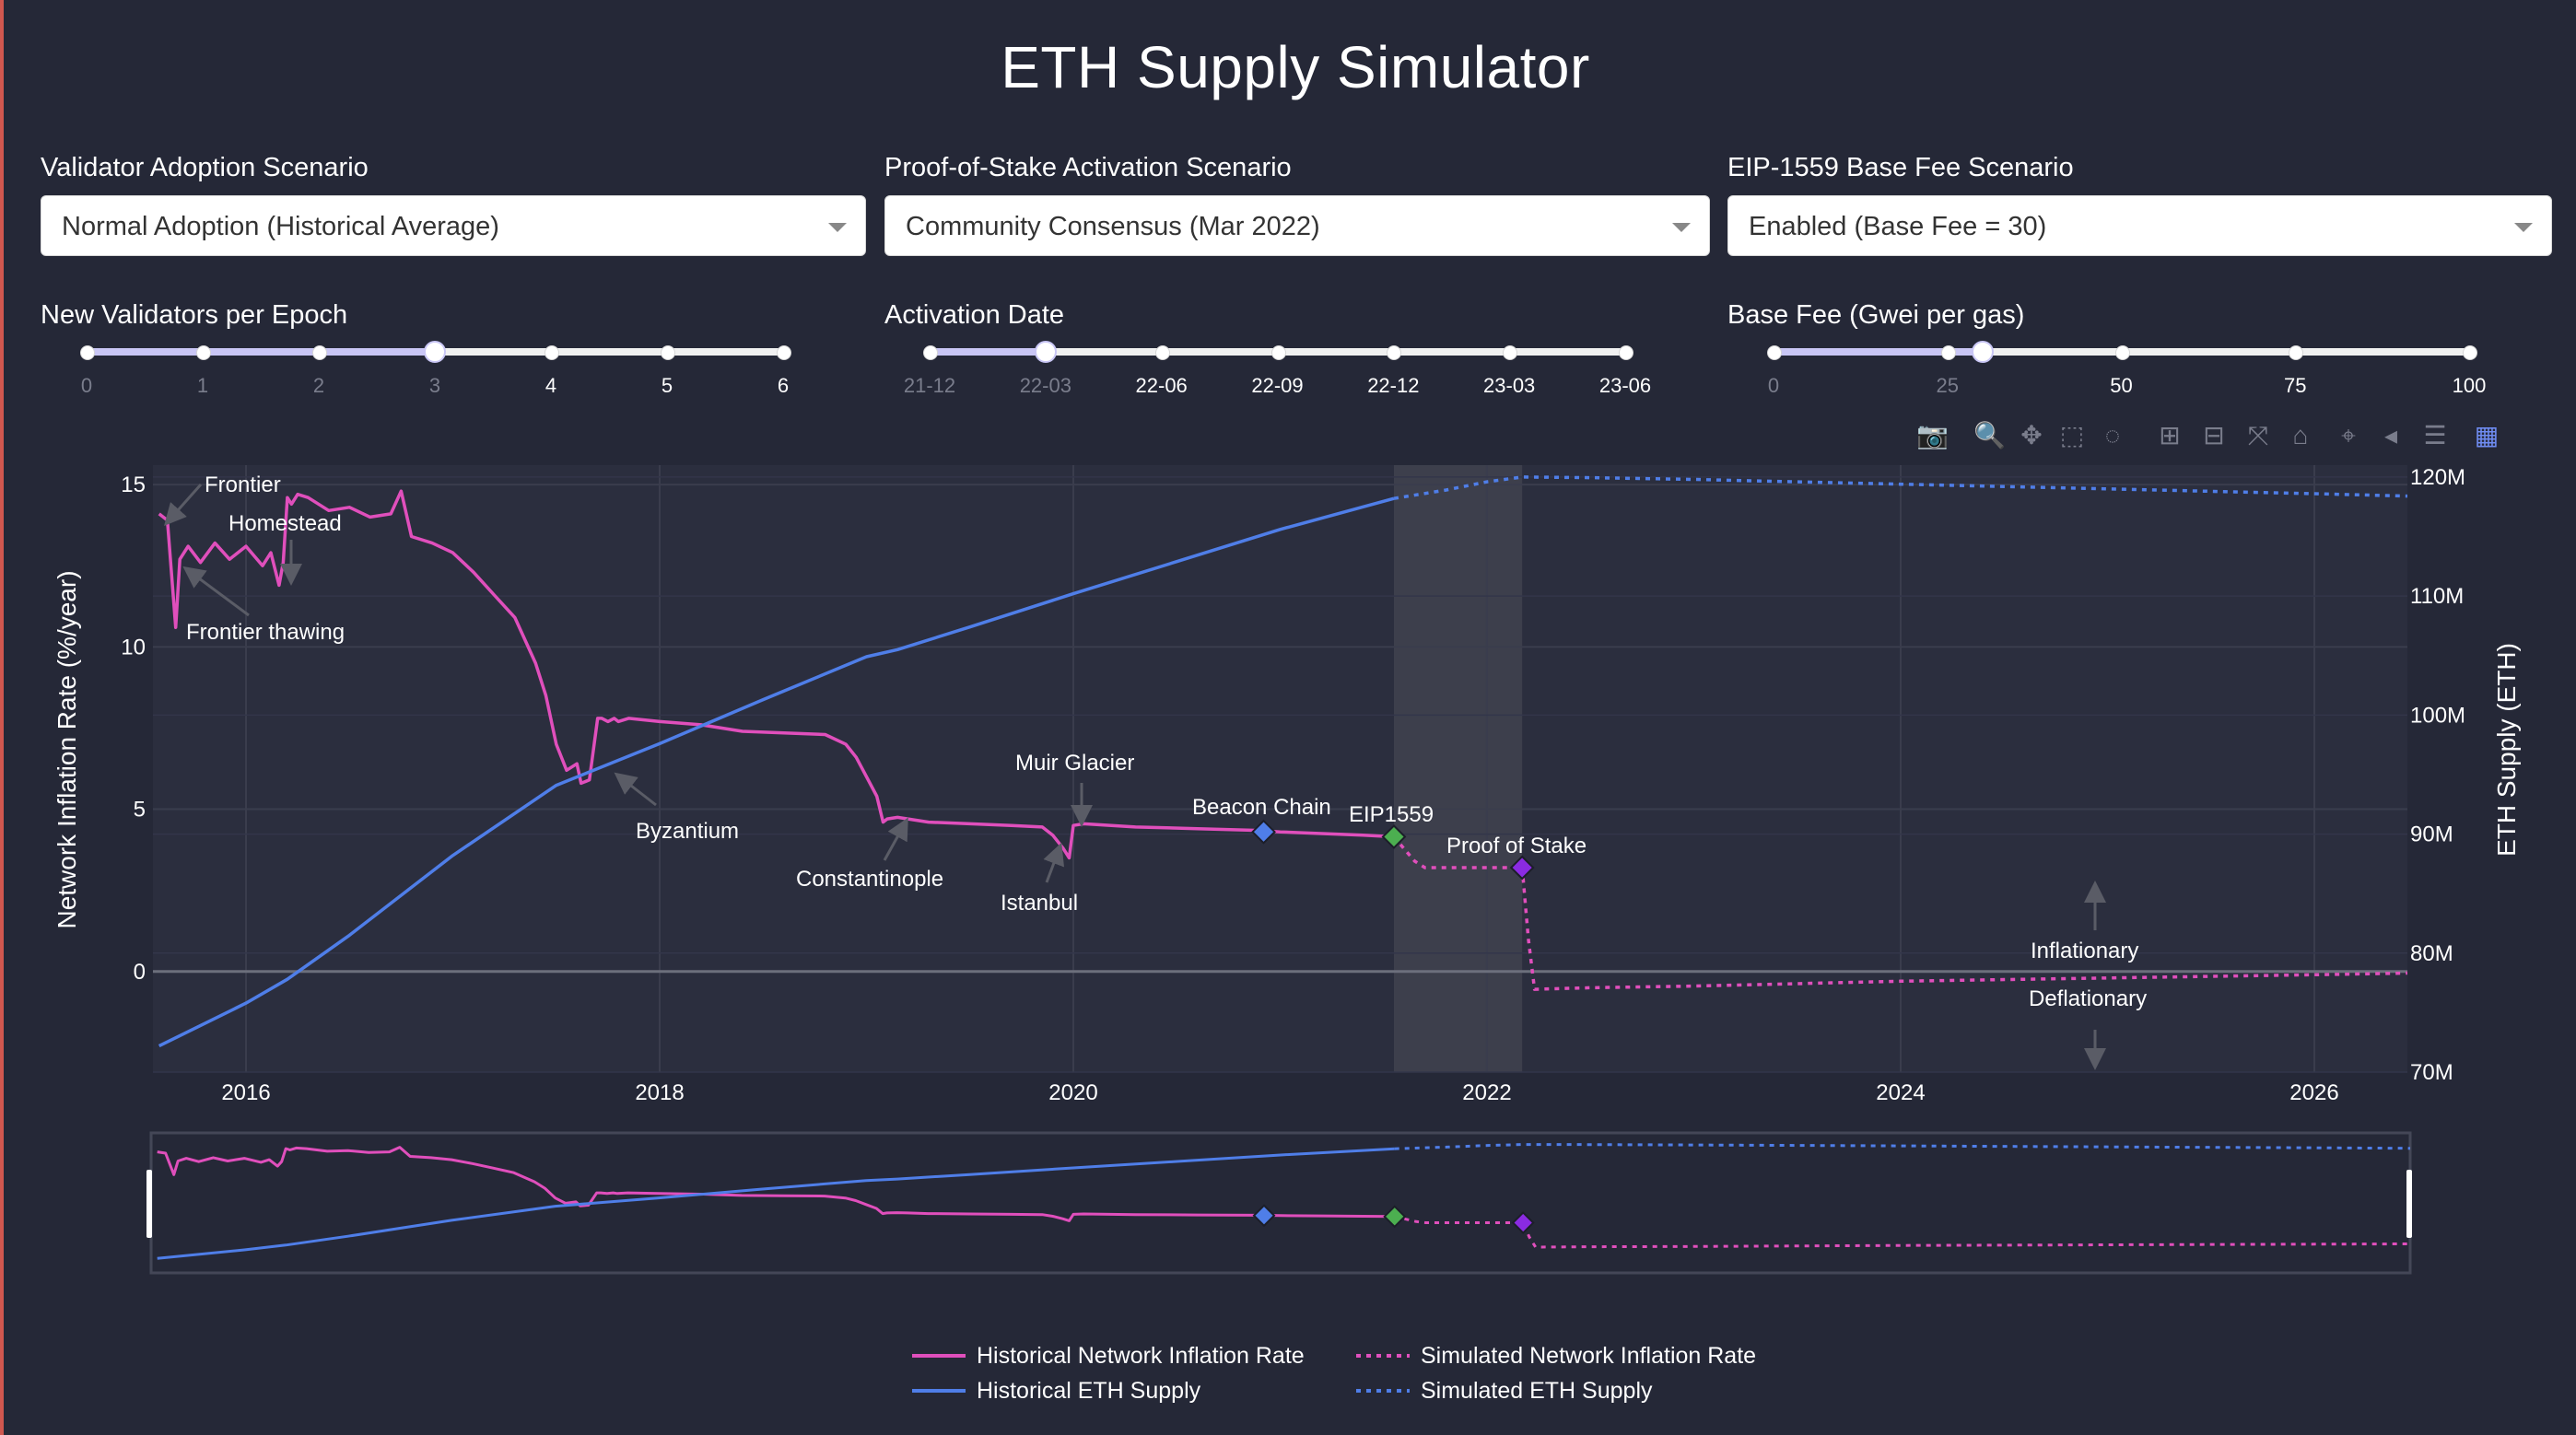 The height and width of the screenshot is (1435, 2576). I want to click on milestone-label: Proof of Stake, so click(1516, 846).